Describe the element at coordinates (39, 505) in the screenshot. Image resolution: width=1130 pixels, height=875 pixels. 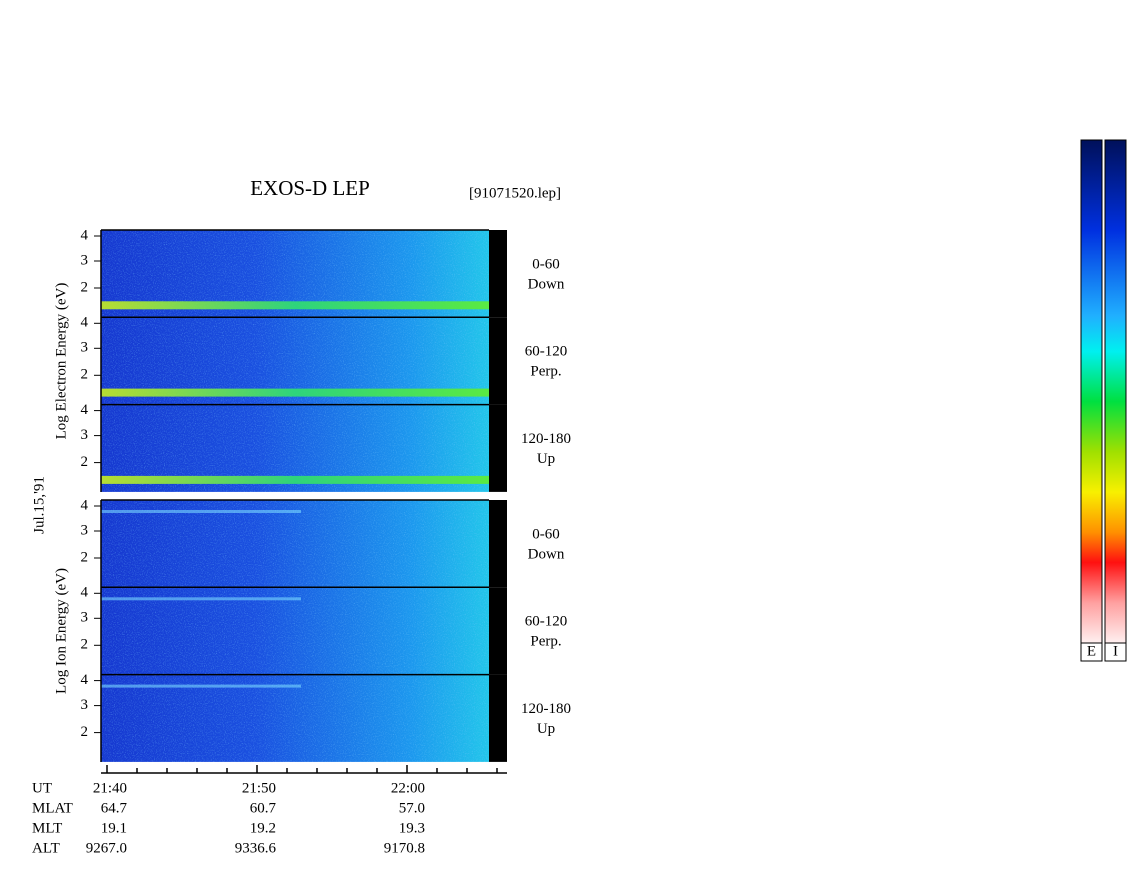
I see `date: Jul.15,'91` at that location.